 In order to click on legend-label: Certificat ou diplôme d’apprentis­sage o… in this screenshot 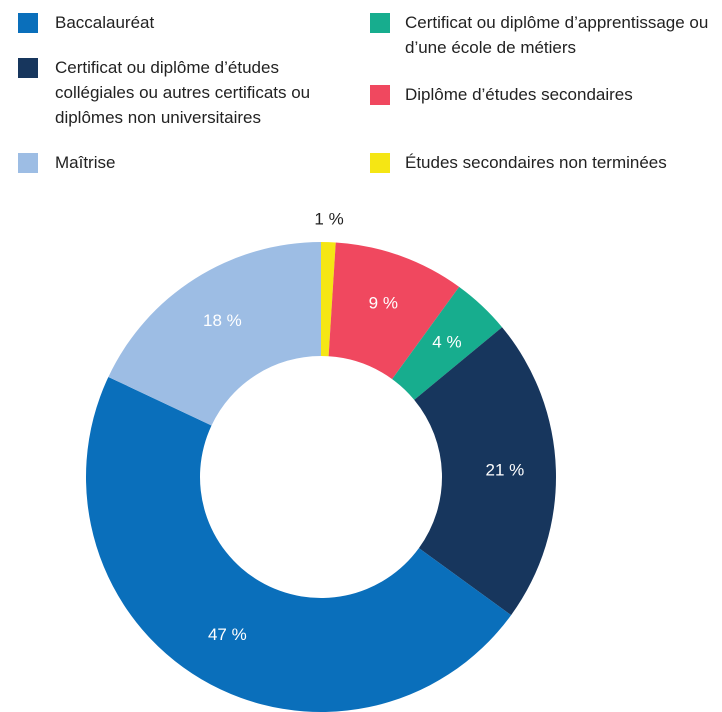, I will do `click(557, 35)`.